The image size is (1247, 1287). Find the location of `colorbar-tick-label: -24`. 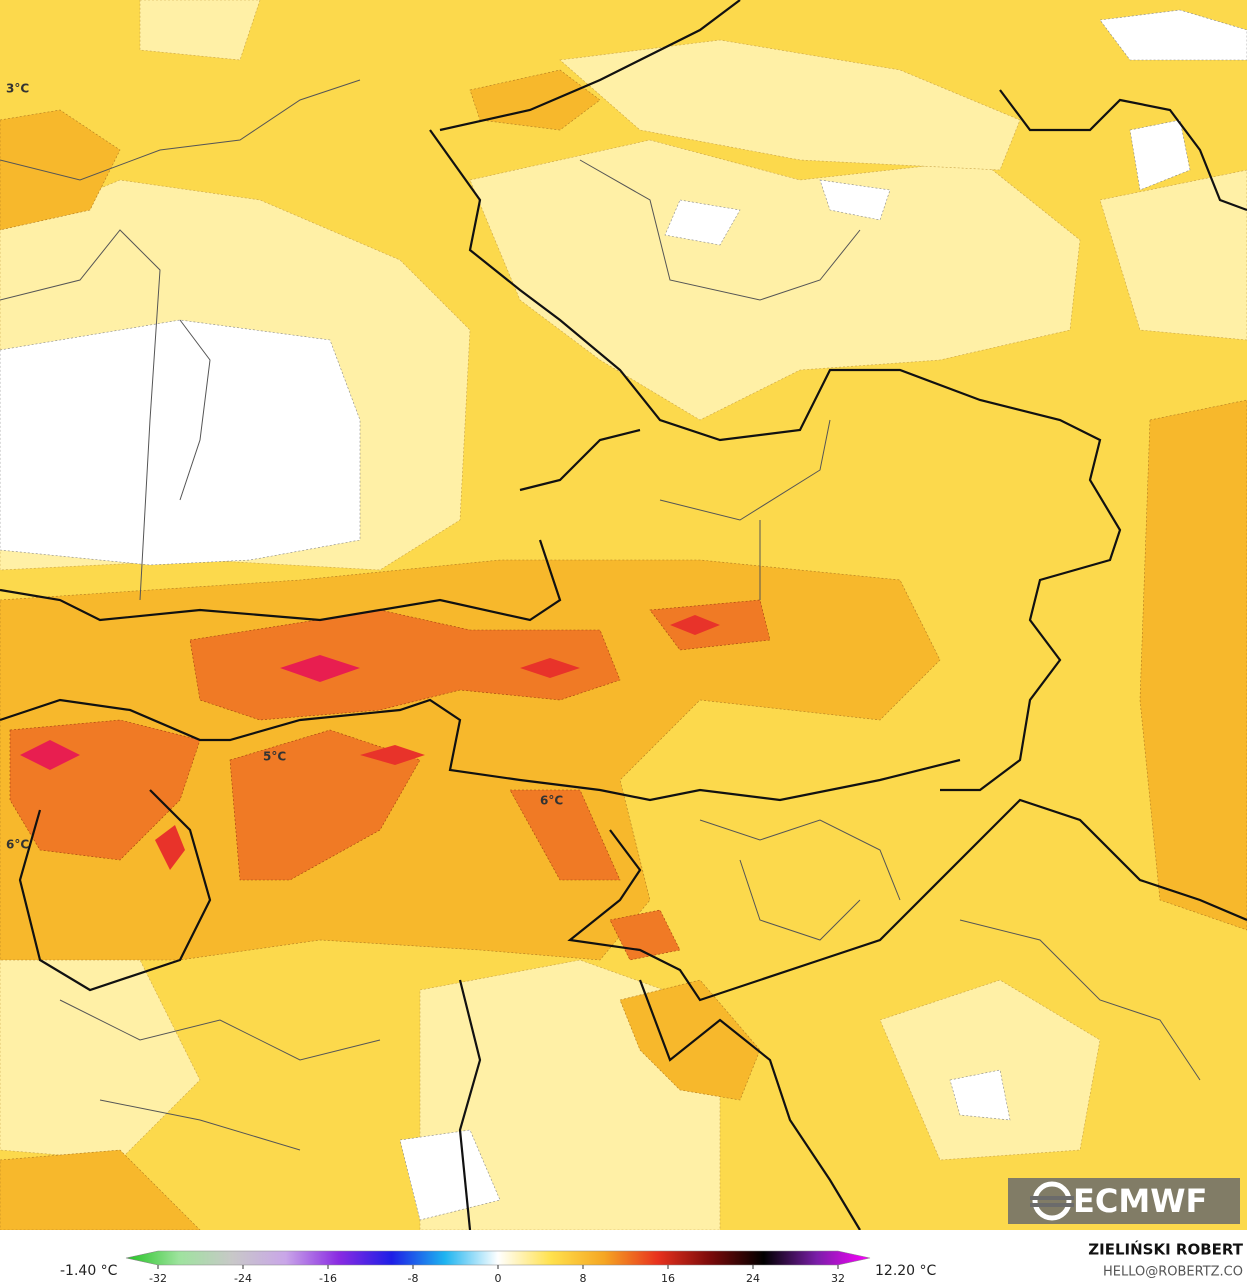

colorbar-tick-label: -24 is located at coordinates (243, 1278).